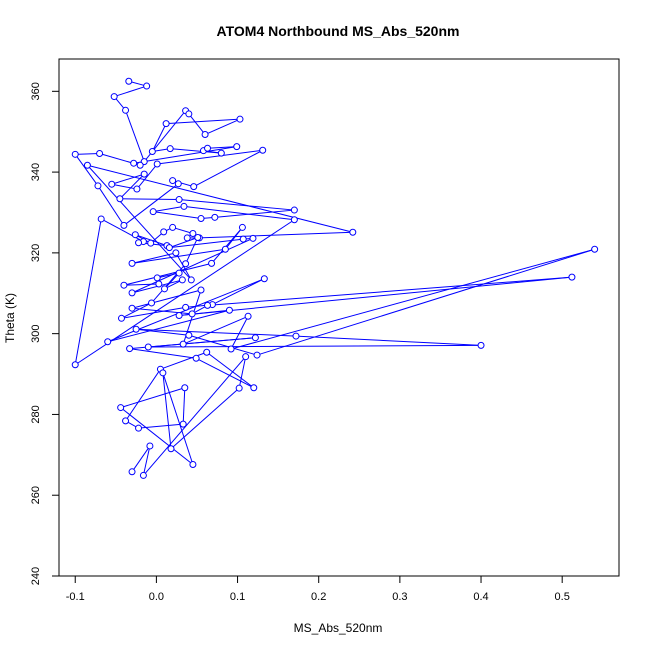 The height and width of the screenshot is (650, 650). What do you see at coordinates (36, 414) in the screenshot?
I see `y-tick-label: 280` at bounding box center [36, 414].